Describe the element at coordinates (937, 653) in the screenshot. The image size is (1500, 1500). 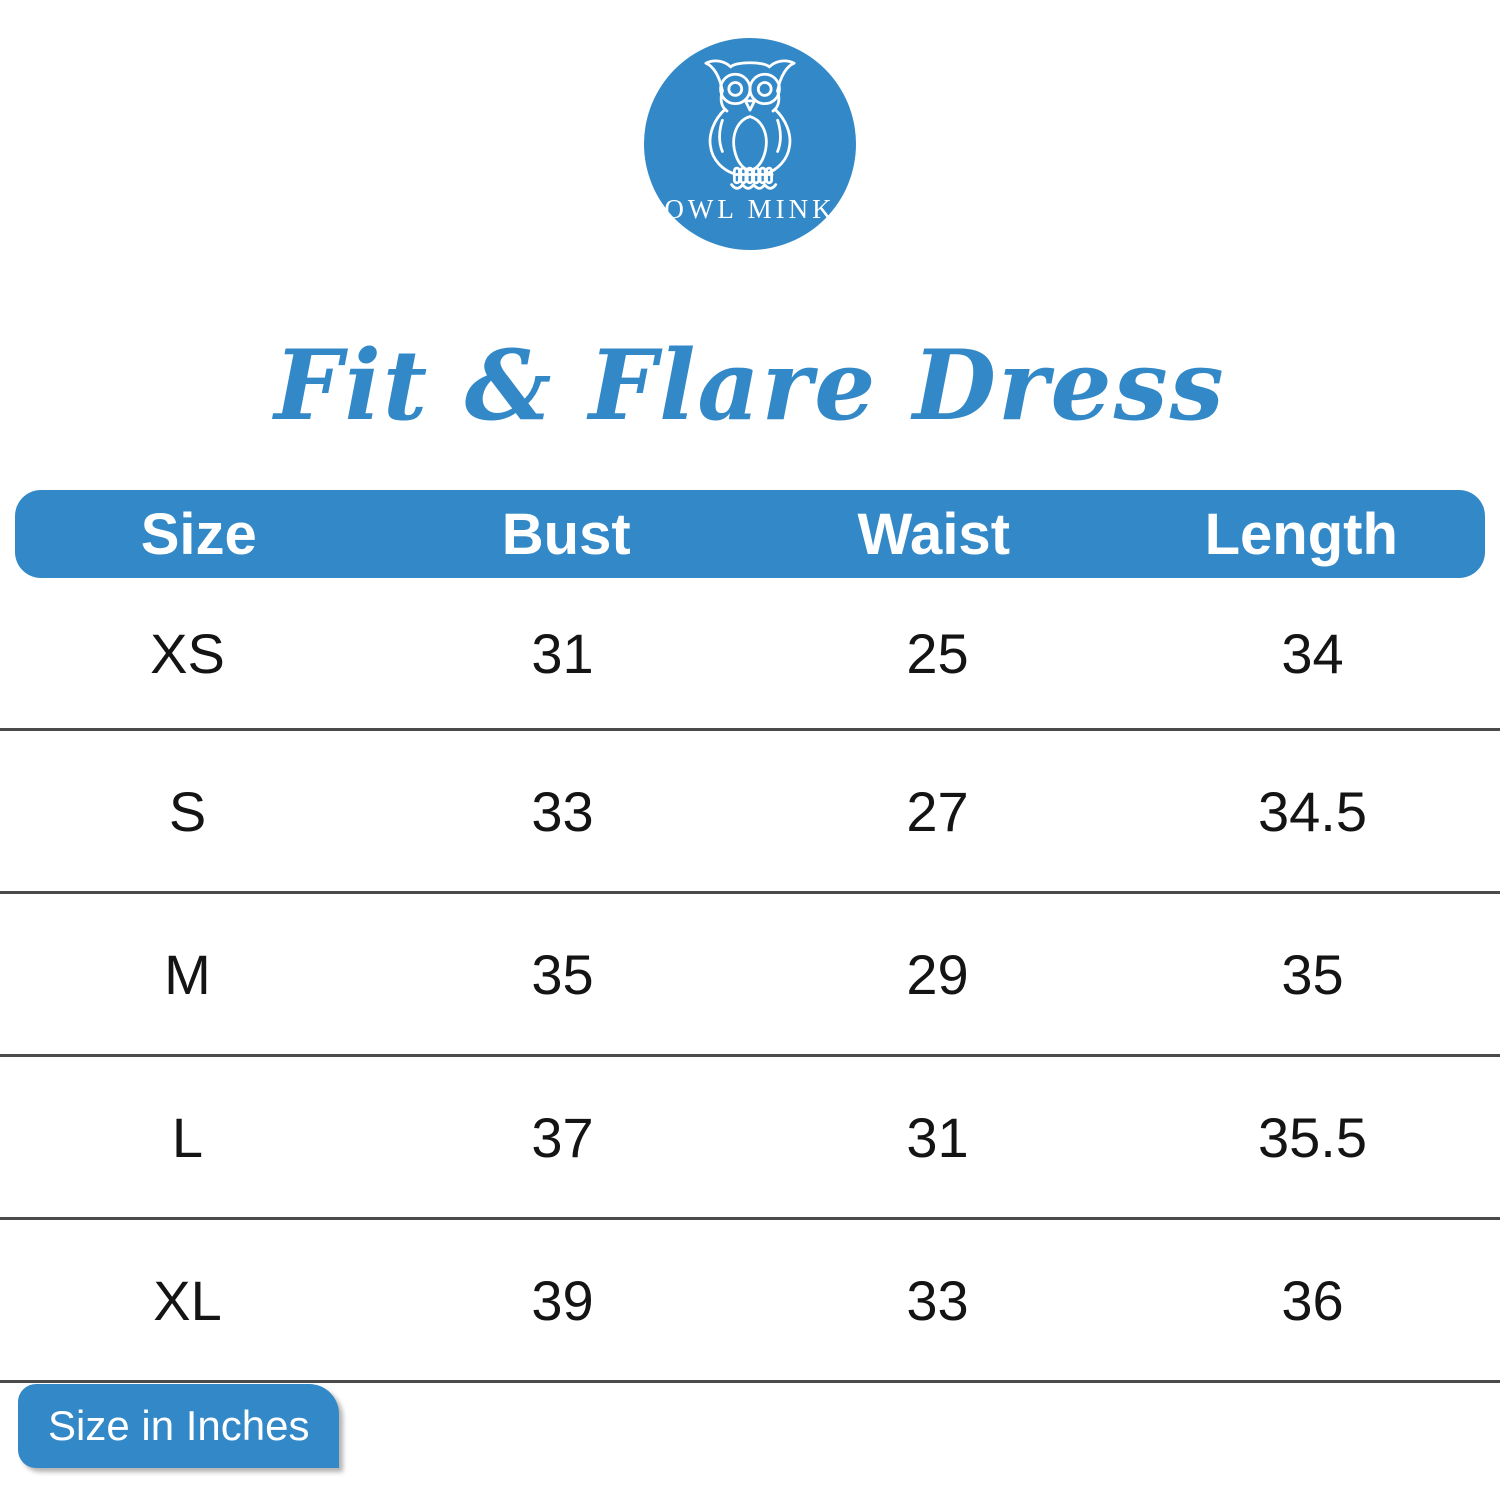
I see `waist-value: 25` at that location.